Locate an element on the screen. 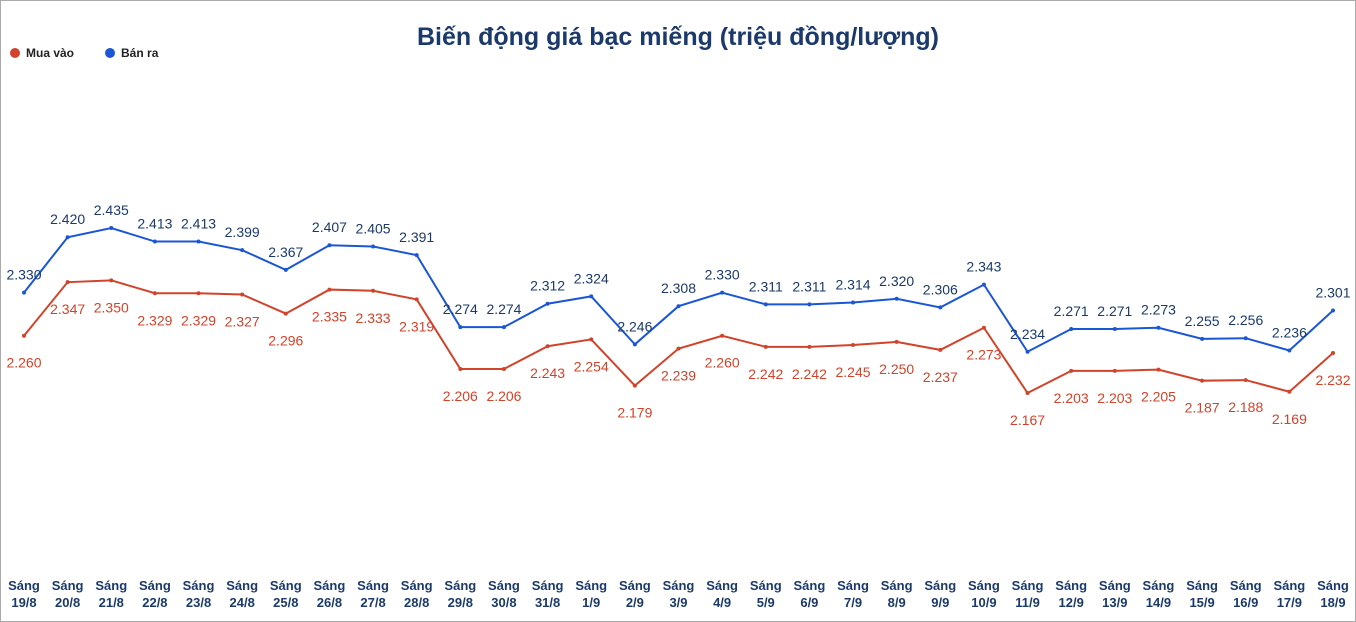  x-tick-label: Sáng 21/8 is located at coordinates (111, 594).